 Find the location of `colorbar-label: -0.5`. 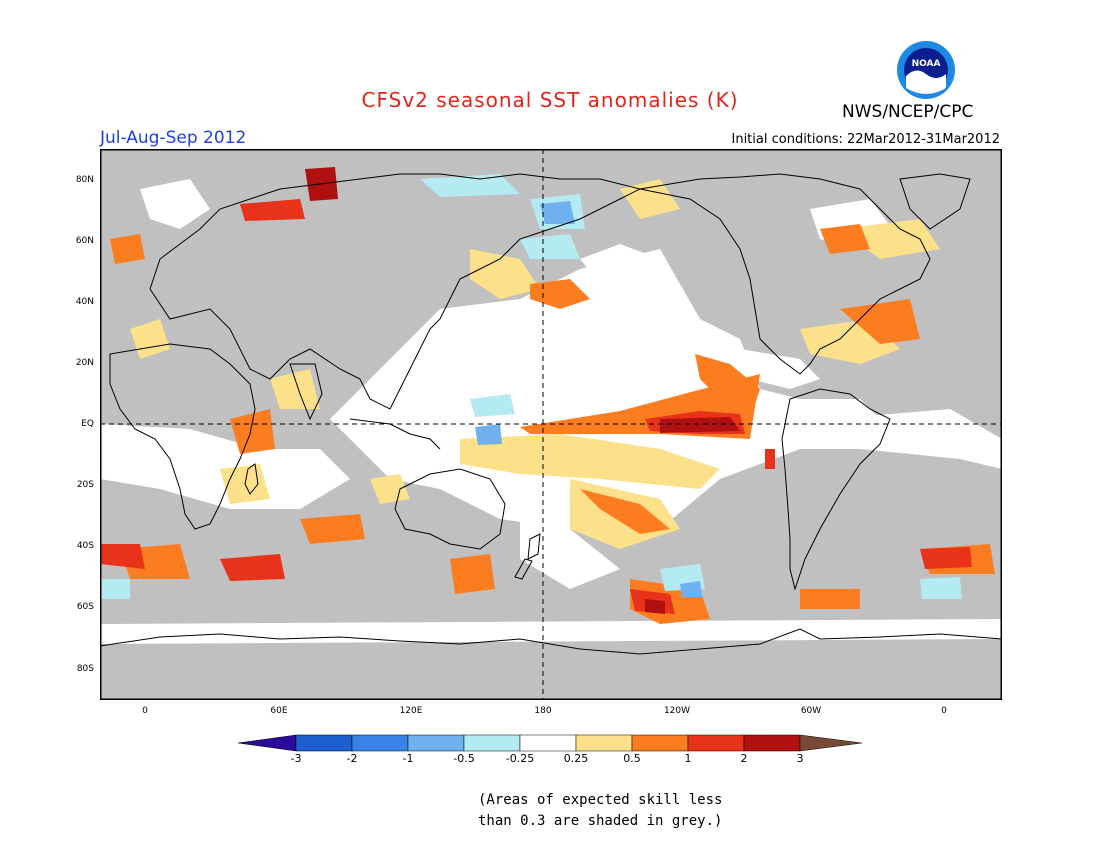

colorbar-label: -0.5 is located at coordinates (464, 758).